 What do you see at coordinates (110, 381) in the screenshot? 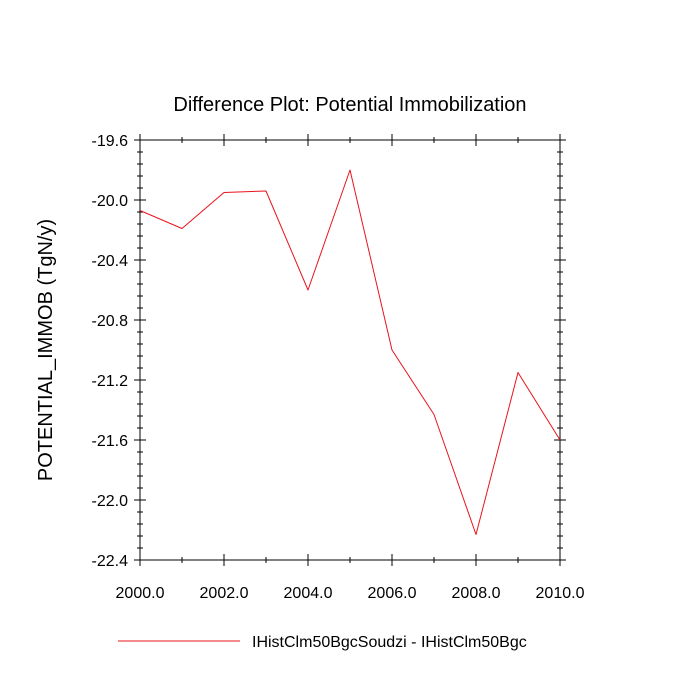
I see `y-tick-label: -21.2` at bounding box center [110, 381].